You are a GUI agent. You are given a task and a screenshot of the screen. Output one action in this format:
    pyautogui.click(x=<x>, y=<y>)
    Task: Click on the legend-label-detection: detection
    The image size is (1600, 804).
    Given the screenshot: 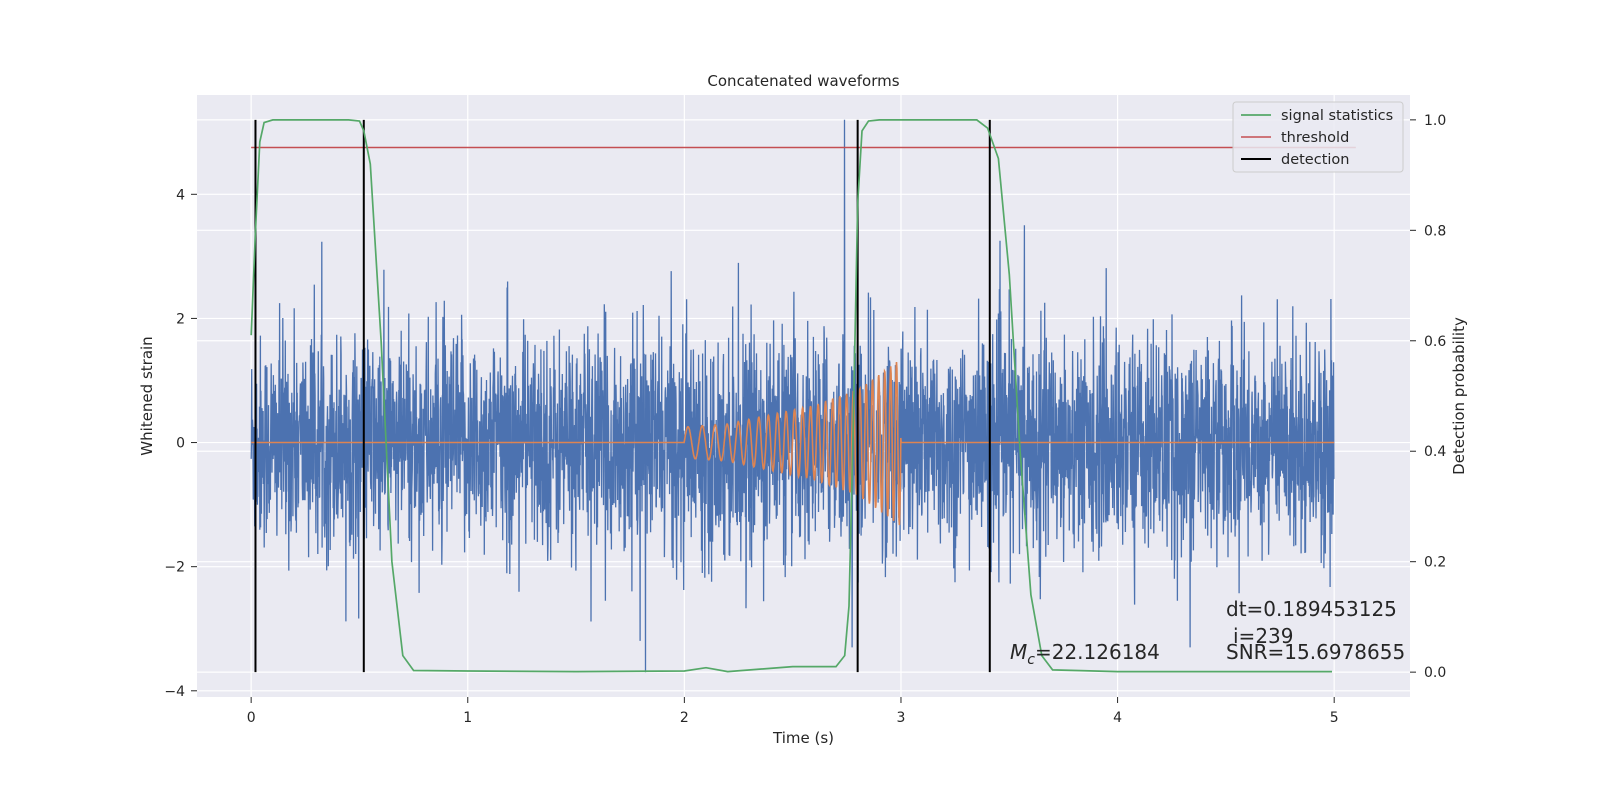 What is the action you would take?
    pyautogui.click(x=1315, y=160)
    